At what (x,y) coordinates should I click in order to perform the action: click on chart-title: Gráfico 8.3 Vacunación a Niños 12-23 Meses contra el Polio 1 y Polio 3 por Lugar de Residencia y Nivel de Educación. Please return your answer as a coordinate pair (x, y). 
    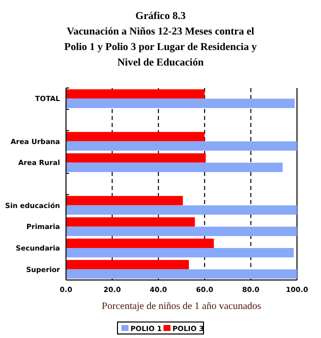
    Looking at the image, I should click on (161, 39).